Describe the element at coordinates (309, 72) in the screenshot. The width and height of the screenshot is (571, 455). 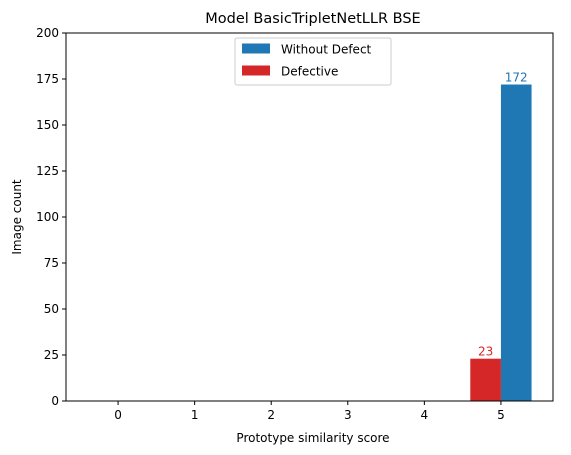
I see `legend-label-defective: Defective` at that location.